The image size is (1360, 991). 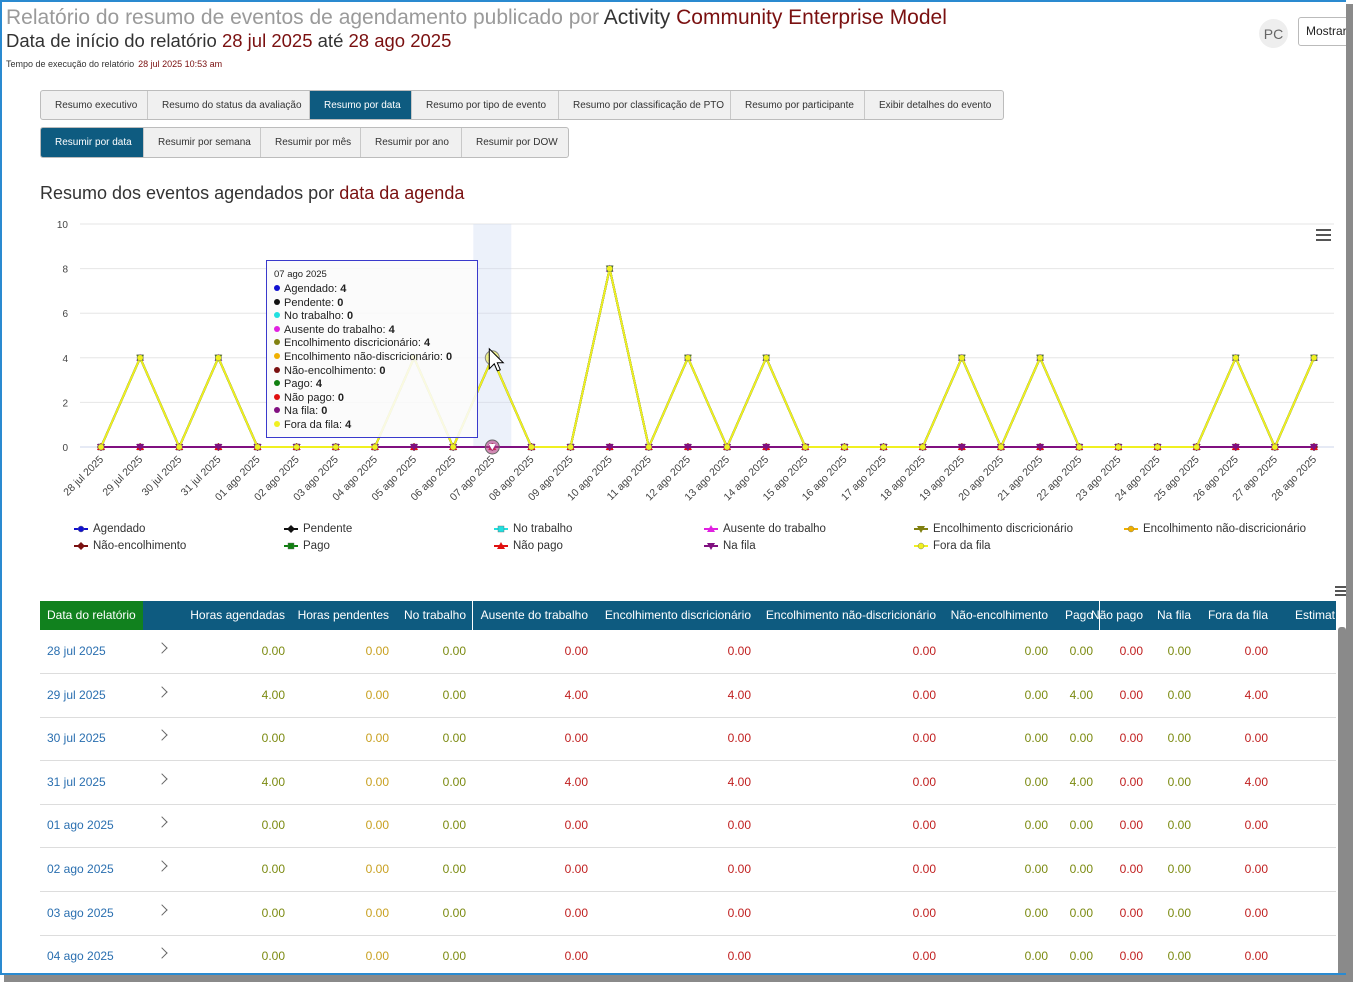 What do you see at coordinates (311, 397) in the screenshot?
I see `tooltip-label: Não pago:` at bounding box center [311, 397].